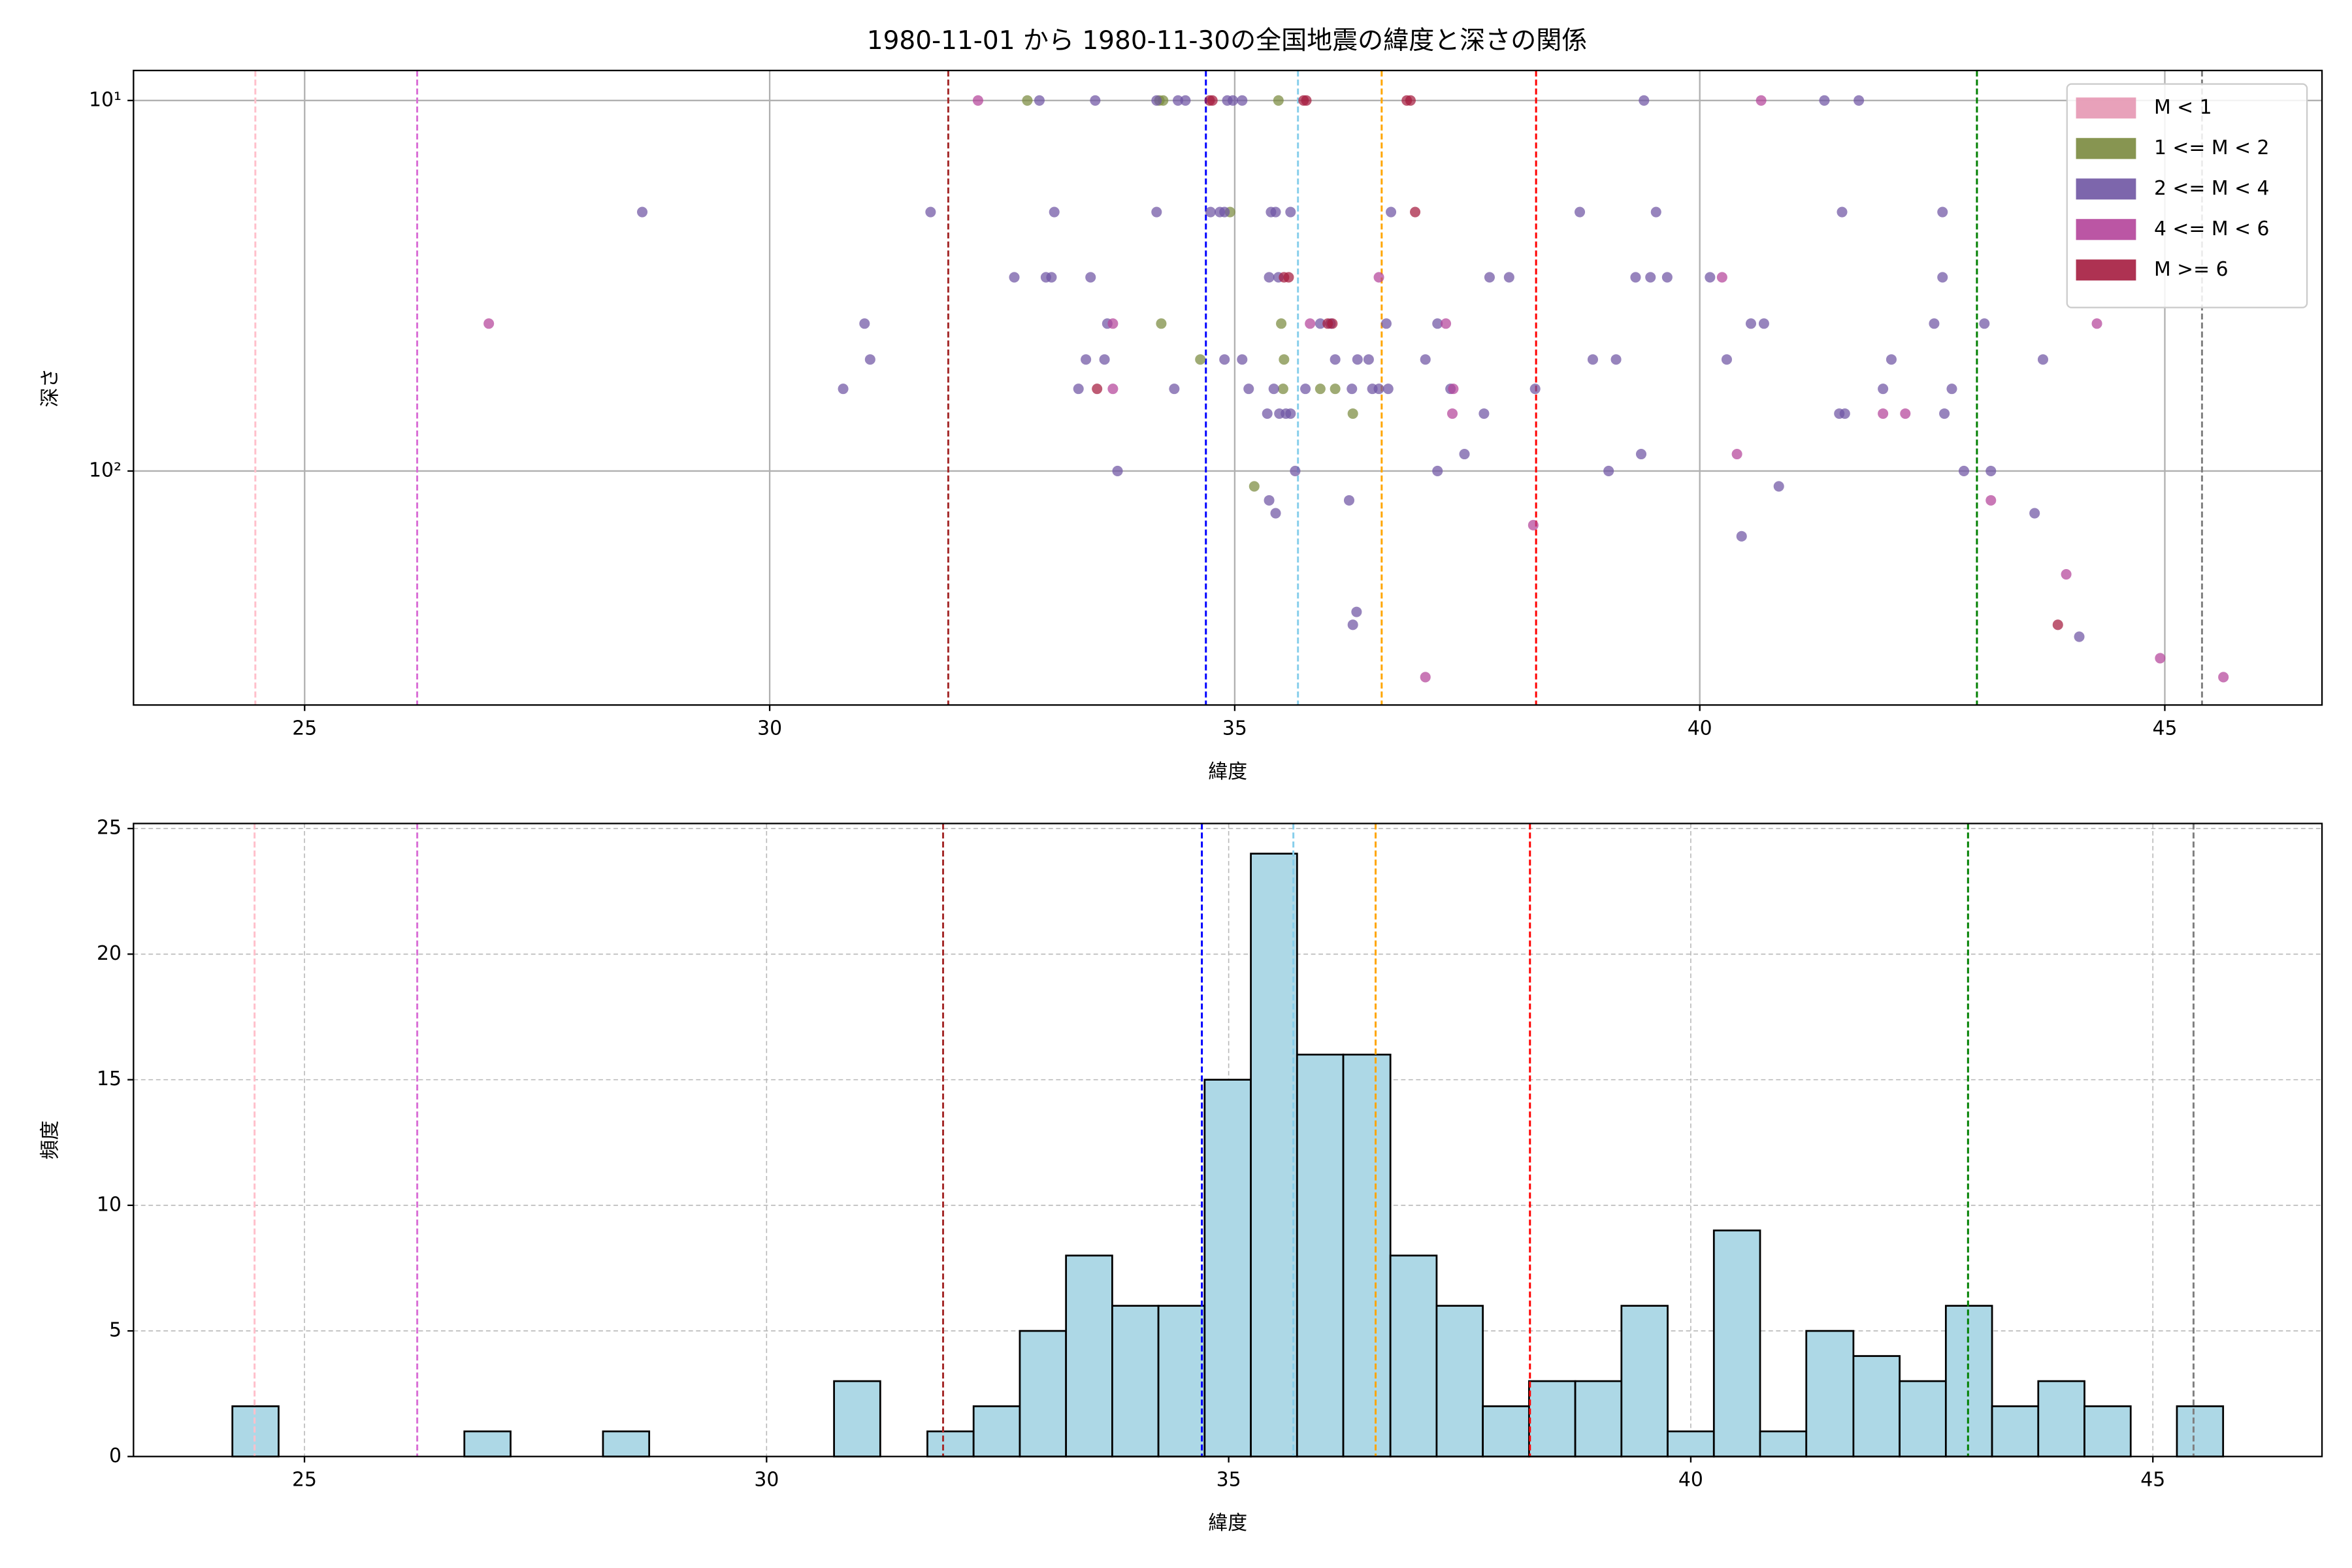 This screenshot has height=1568, width=2352. Describe the element at coordinates (766, 1480) in the screenshot. I see `x-tick-label: 30` at that location.